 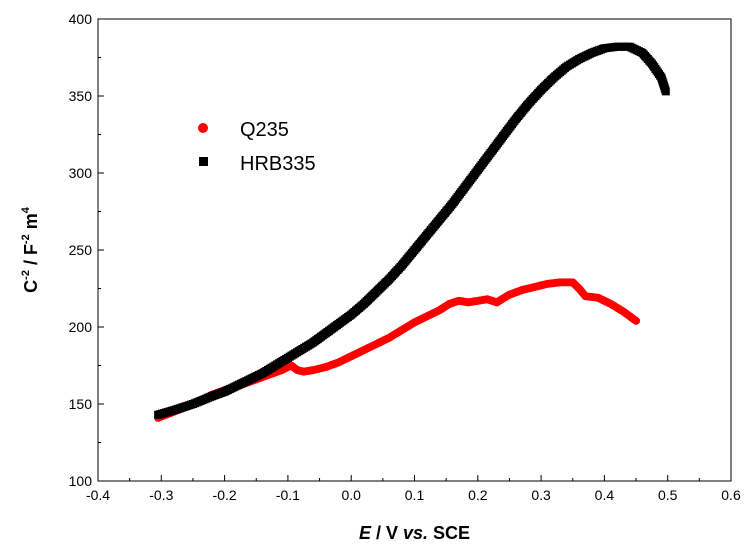 I want to click on x-tick-label: -0.3, so click(x=161, y=495).